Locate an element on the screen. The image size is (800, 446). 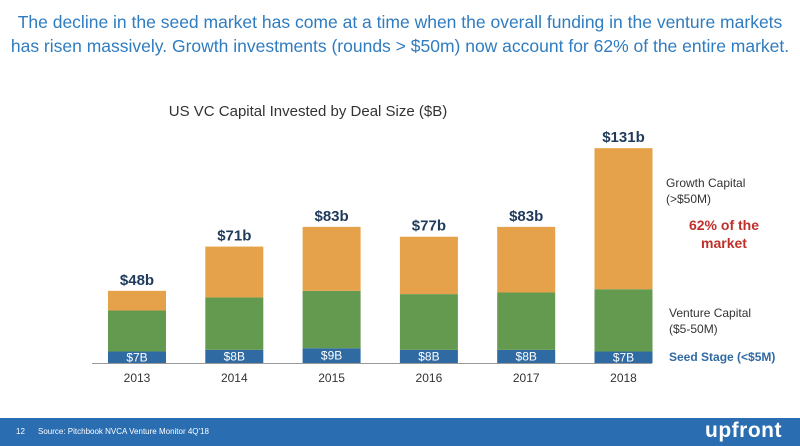
bar-venture-2013 is located at coordinates (137, 331).